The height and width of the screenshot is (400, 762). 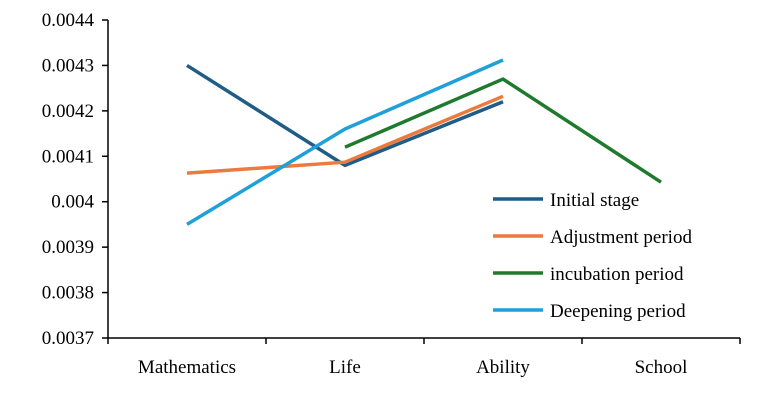 What do you see at coordinates (621, 237) in the screenshot?
I see `legend-label: Adjustment period` at bounding box center [621, 237].